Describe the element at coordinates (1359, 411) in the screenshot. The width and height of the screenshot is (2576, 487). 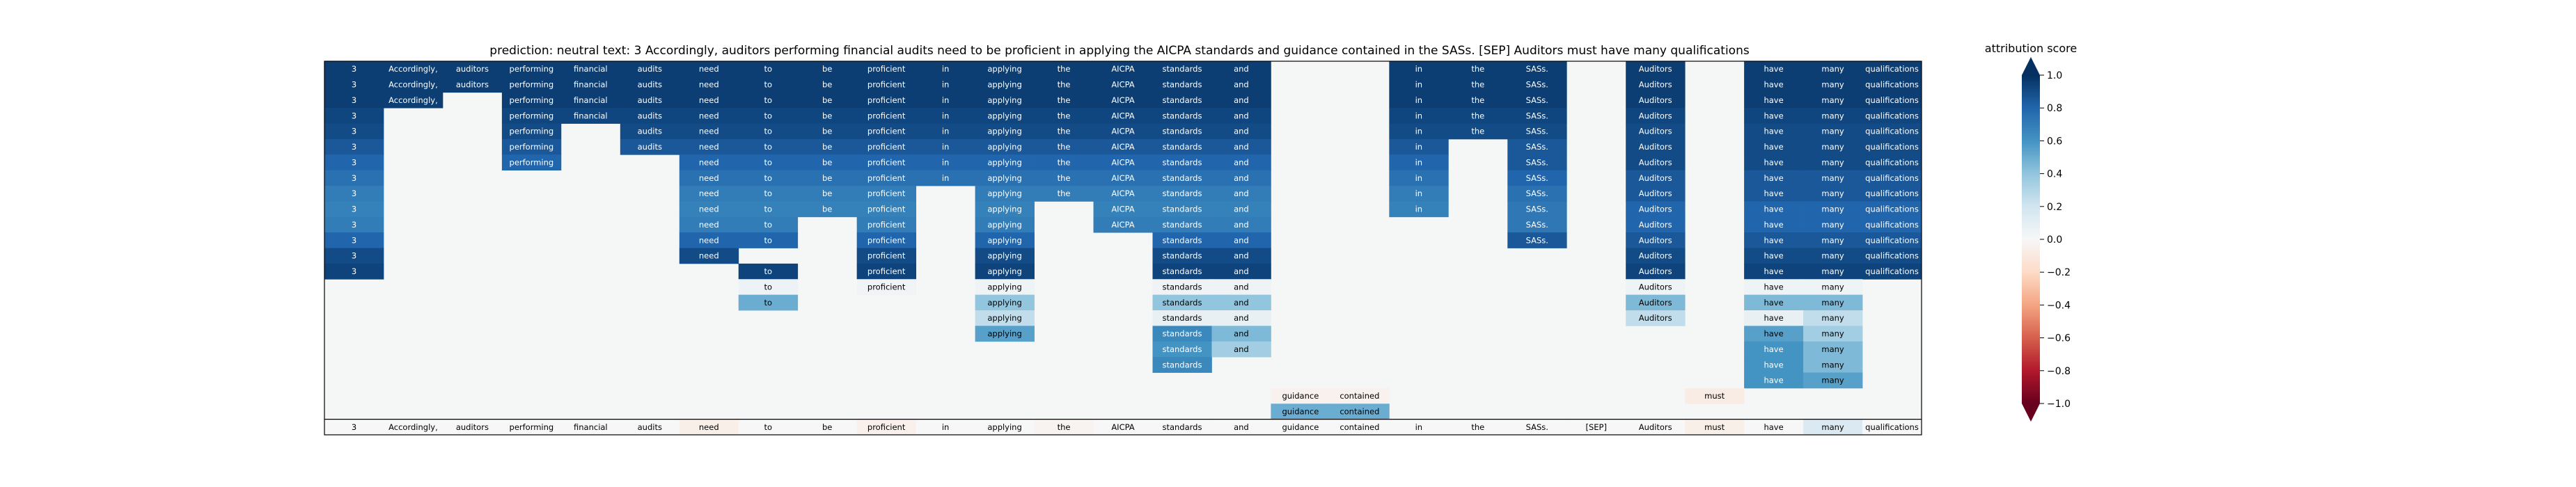
I see `cell-token-label: contained` at that location.